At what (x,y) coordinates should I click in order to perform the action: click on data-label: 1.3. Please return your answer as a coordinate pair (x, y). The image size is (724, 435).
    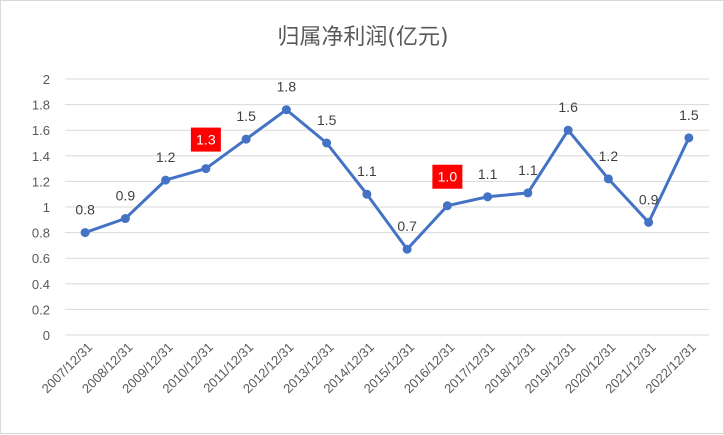
    Looking at the image, I should click on (206, 140).